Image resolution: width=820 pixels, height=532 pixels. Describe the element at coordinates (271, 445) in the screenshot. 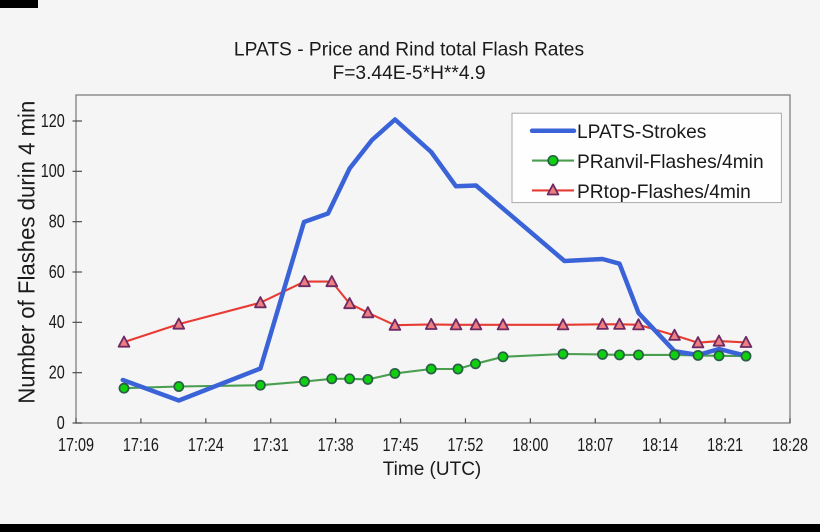

I see `svg-text: 17:31` at that location.